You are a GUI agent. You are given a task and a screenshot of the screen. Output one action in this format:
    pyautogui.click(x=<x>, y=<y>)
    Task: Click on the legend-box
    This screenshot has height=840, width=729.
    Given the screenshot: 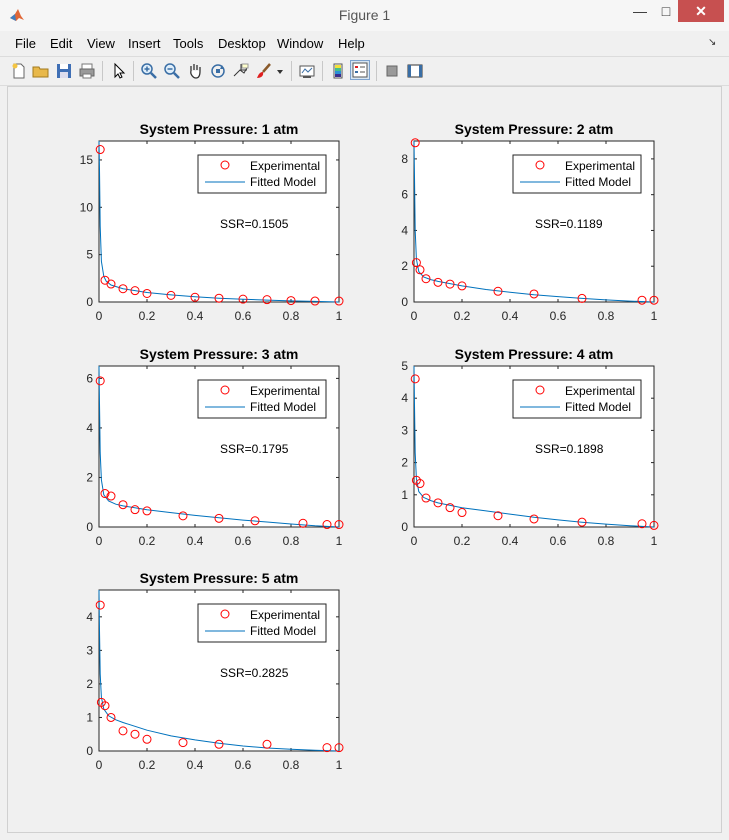 What is the action you would take?
    pyautogui.click(x=577, y=399)
    